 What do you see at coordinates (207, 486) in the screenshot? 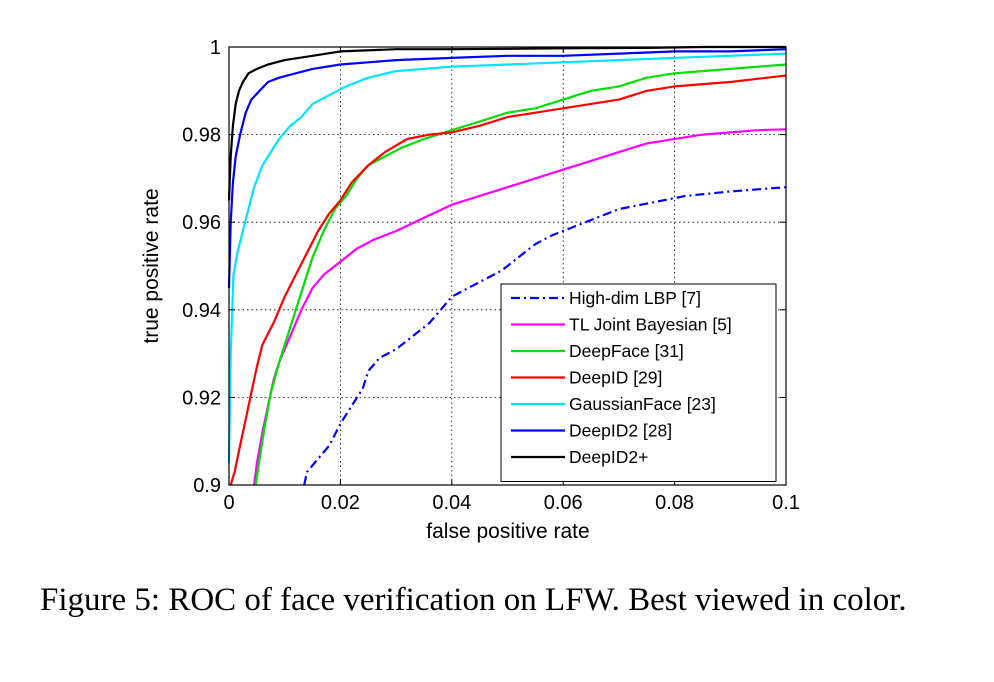
I see `y-tick-label: 0.9` at bounding box center [207, 486].